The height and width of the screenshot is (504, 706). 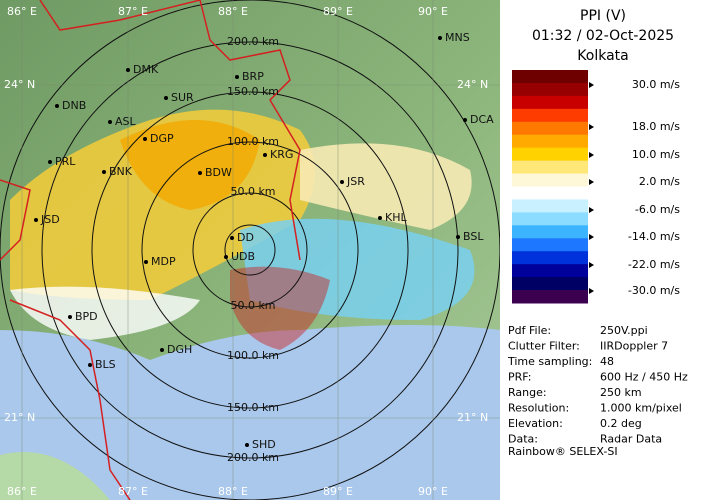 I want to click on city-label: KHL, so click(x=396, y=217).